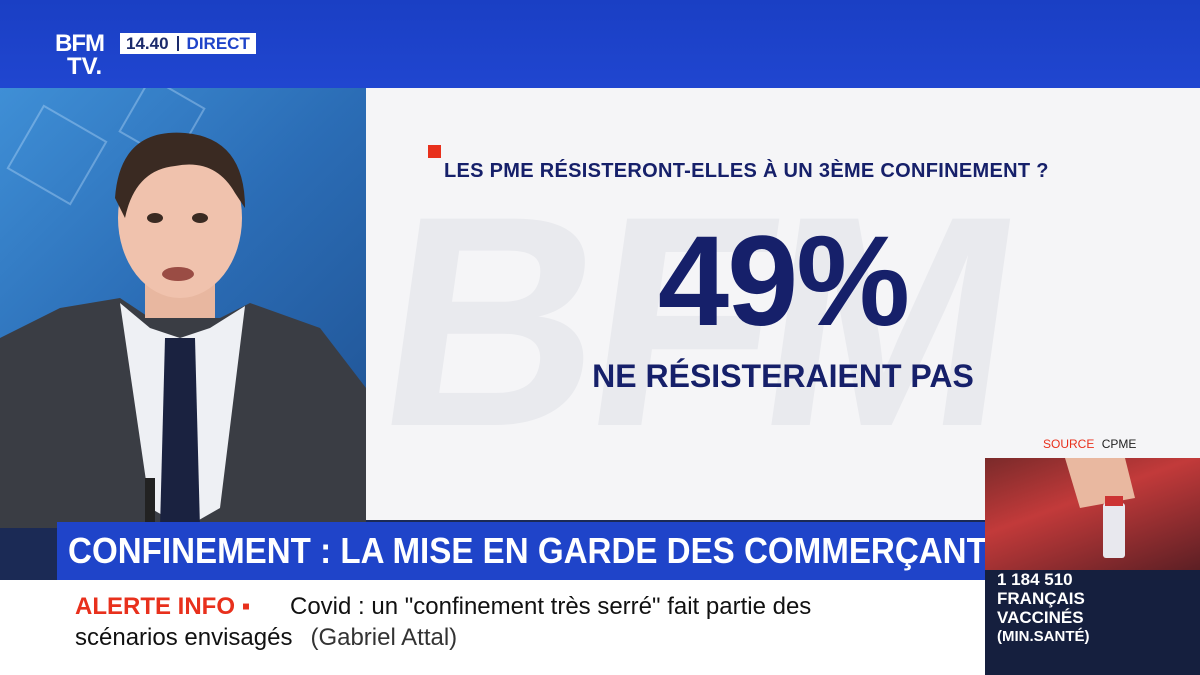  I want to click on alert-info-label: ALERTE INFO ▪, so click(163, 606).